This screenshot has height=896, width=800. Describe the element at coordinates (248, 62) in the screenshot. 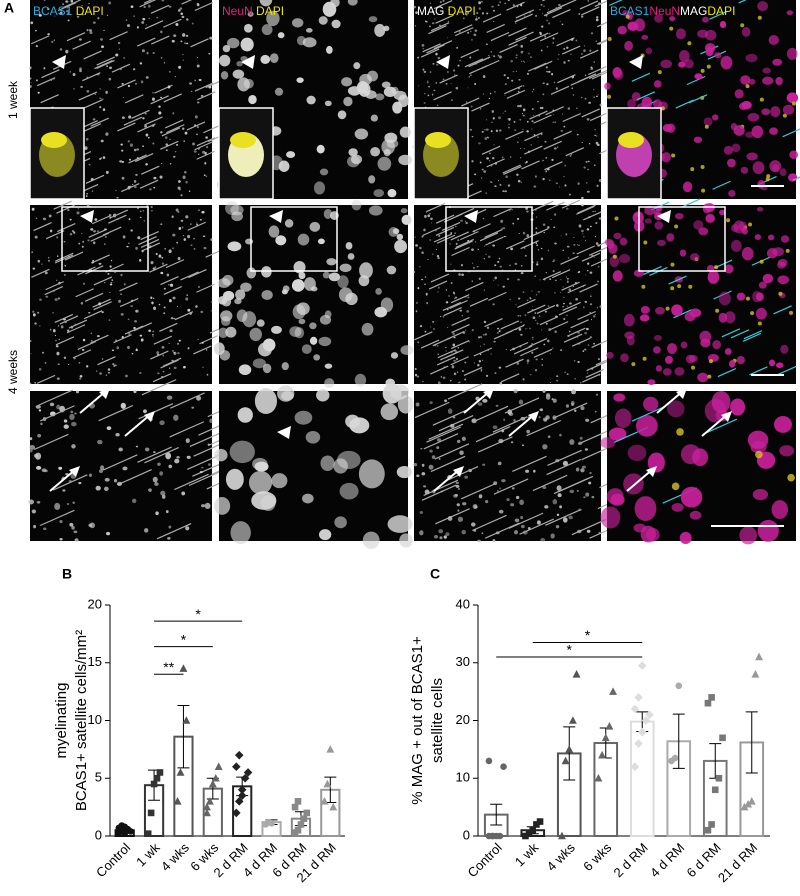

I see `arrowhead` at that location.